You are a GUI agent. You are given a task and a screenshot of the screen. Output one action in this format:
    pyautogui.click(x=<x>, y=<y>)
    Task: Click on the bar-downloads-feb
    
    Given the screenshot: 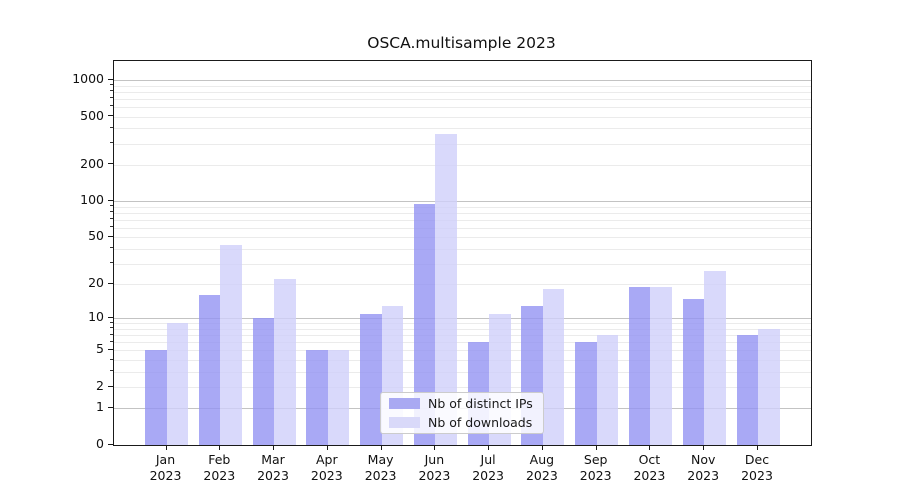 What is the action you would take?
    pyautogui.click(x=231, y=345)
    